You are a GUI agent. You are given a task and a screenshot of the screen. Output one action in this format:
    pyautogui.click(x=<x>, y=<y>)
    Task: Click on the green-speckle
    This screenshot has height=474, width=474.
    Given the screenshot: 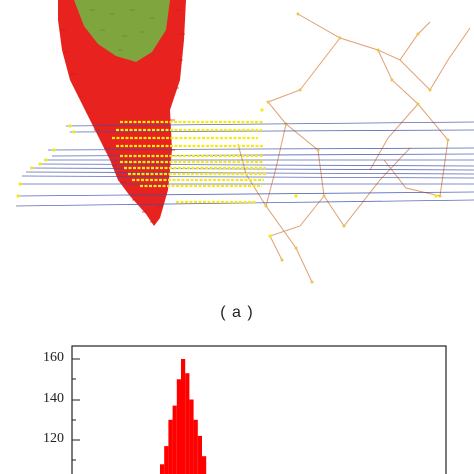 What is the action you would take?
    pyautogui.click(x=122, y=30)
    